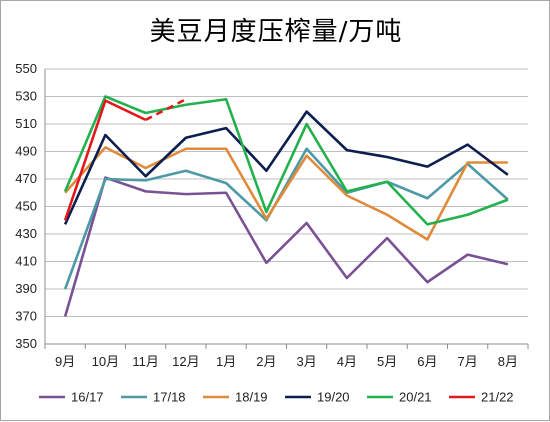 The width and height of the screenshot is (550, 422). What do you see at coordinates (185, 361) in the screenshot?
I see `x-tick-label: 12月` at bounding box center [185, 361].